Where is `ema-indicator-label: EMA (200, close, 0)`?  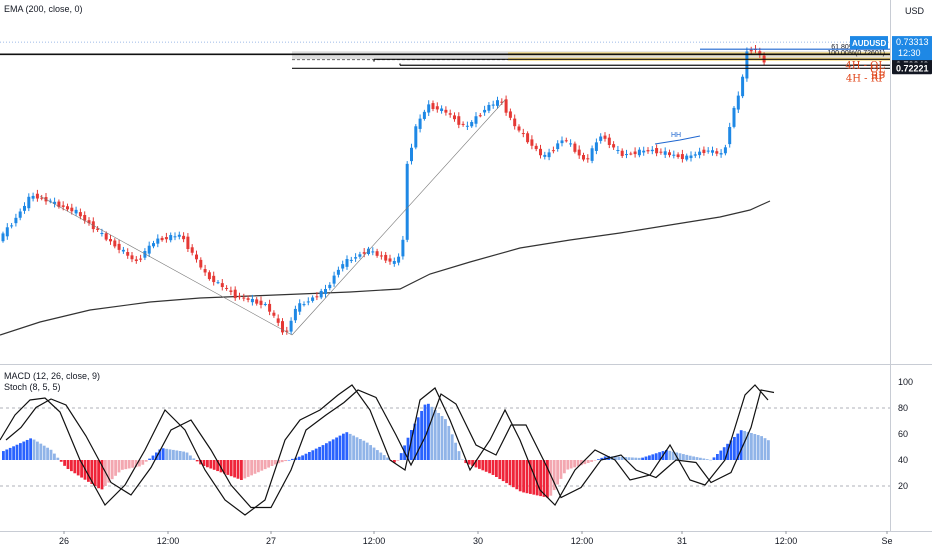
ema-indicator-label: EMA (200, close, 0) is located at coordinates (43, 9).